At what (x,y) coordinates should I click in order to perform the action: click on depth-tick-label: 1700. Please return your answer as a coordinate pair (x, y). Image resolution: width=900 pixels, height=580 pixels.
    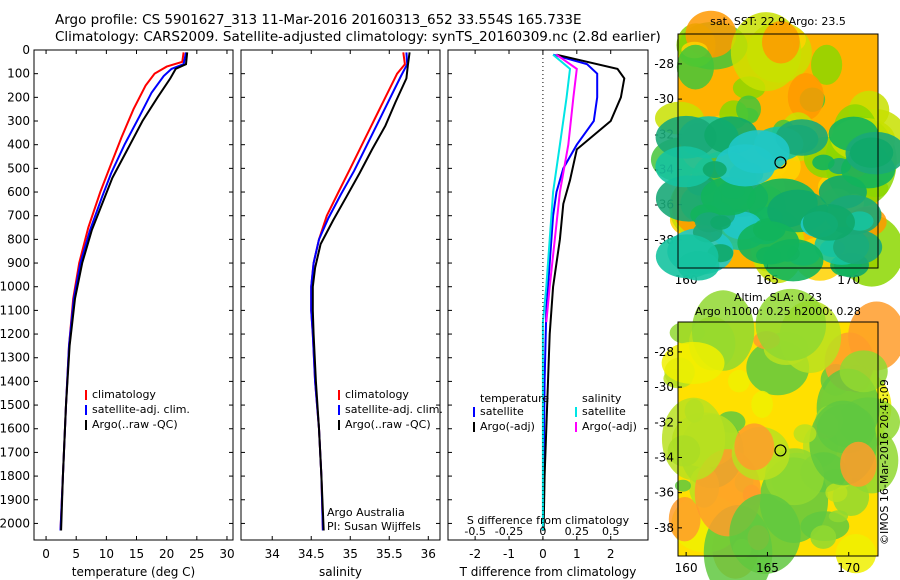
    Looking at the image, I should click on (15, 452).